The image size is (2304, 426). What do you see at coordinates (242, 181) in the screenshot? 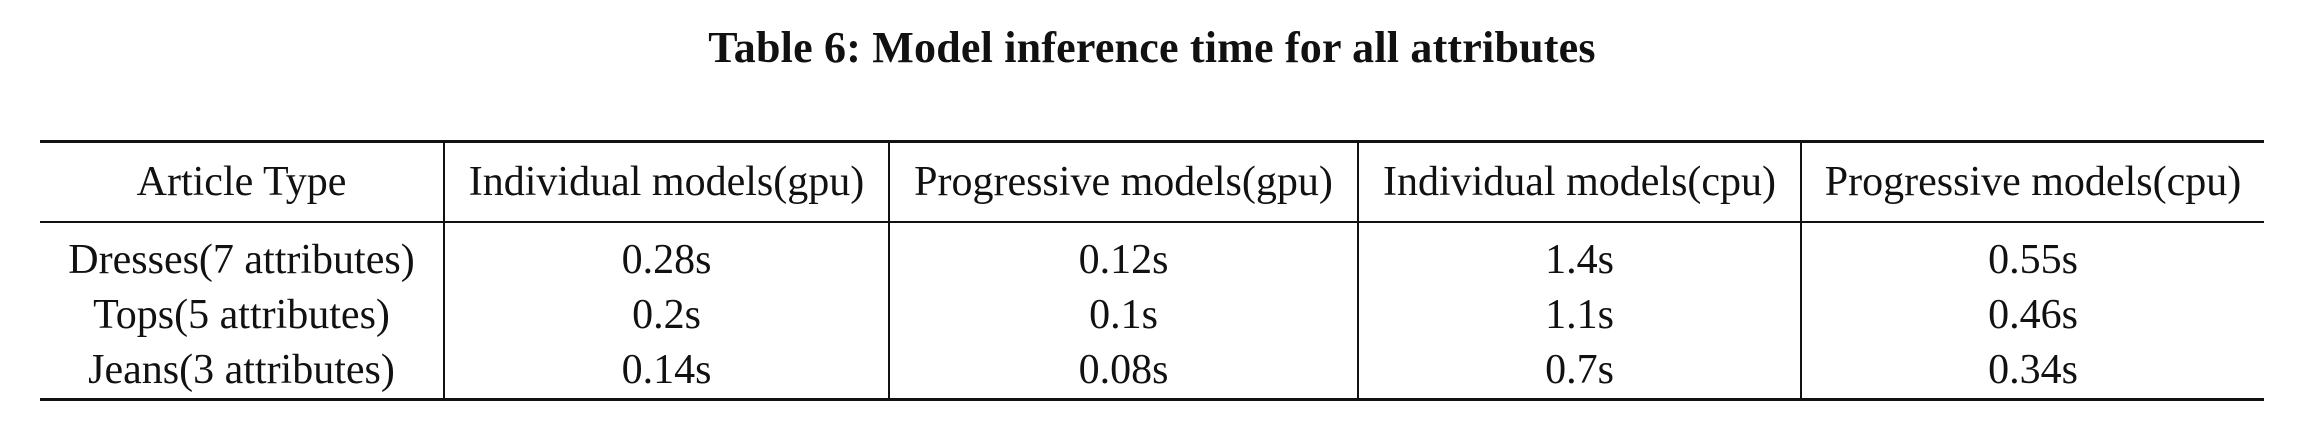
I see `column-header-article-type: Article Type` at bounding box center [242, 181].